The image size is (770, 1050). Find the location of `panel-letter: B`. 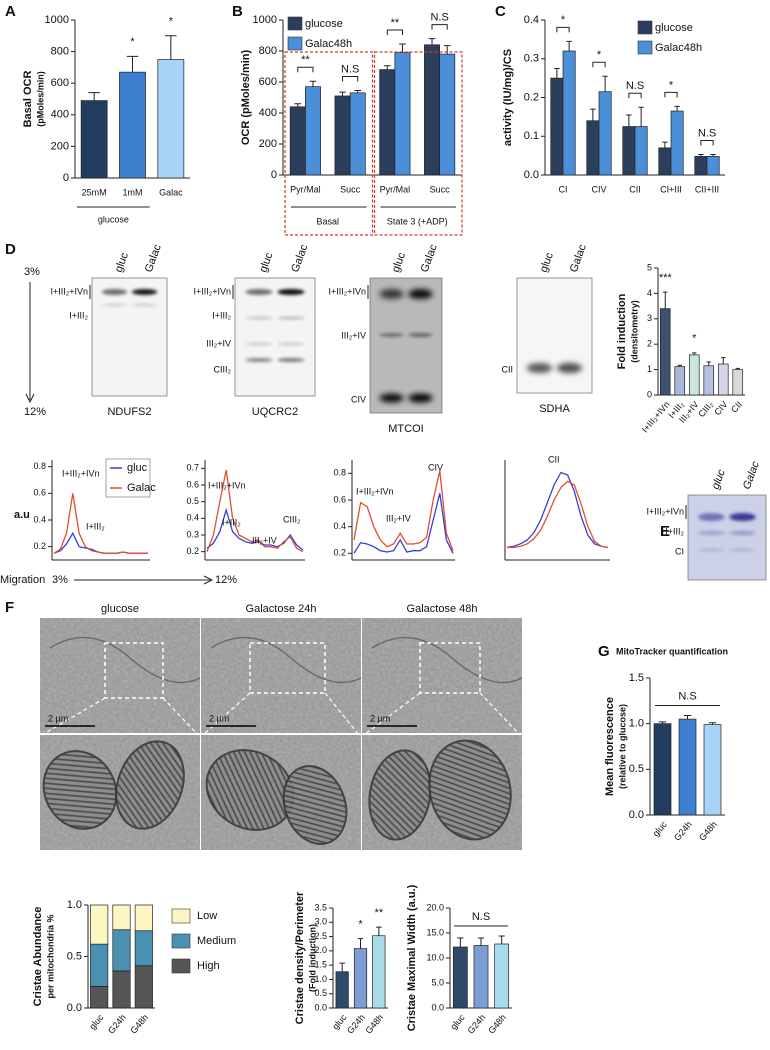

panel-letter: B is located at coordinates (237, 11).